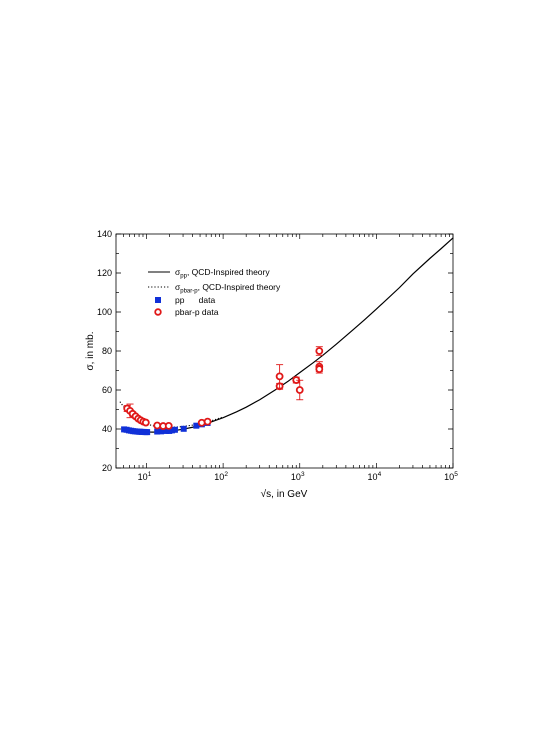 The width and height of the screenshot is (554, 737). What do you see at coordinates (264, 494) in the screenshot?
I see `x-axis-prefix: √` at bounding box center [264, 494].